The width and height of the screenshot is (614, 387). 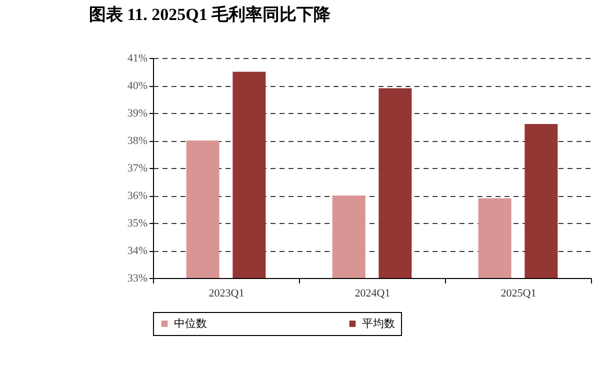 I want to click on x-tick-label: 2024Q1, so click(x=372, y=294).